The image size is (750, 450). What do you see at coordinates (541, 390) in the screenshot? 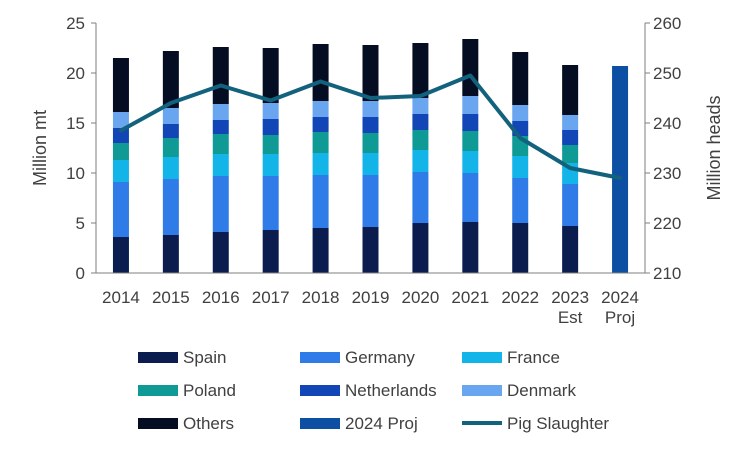
I see `legend-label: Denmark` at bounding box center [541, 390].